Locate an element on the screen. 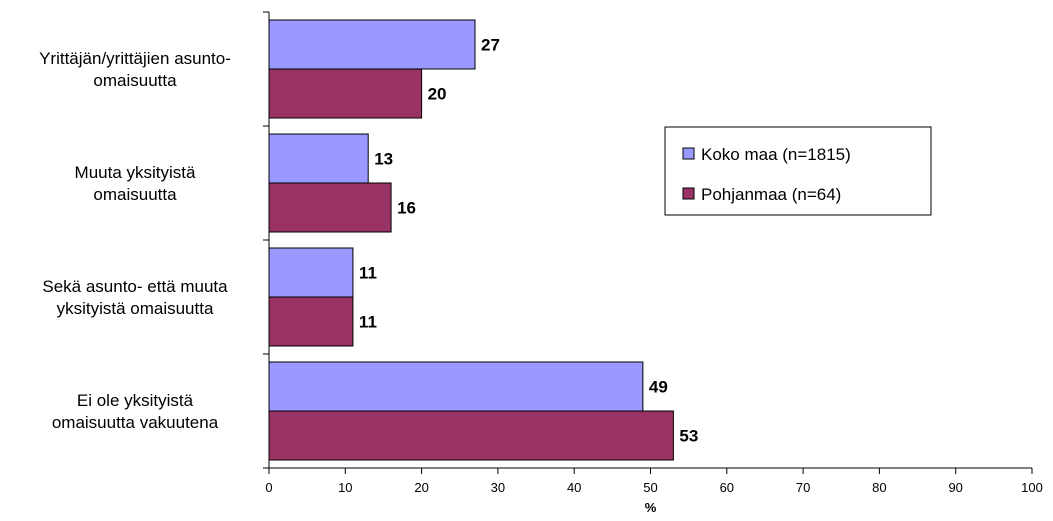 The image size is (1053, 521). x-tick-label: 40 is located at coordinates (574, 487).